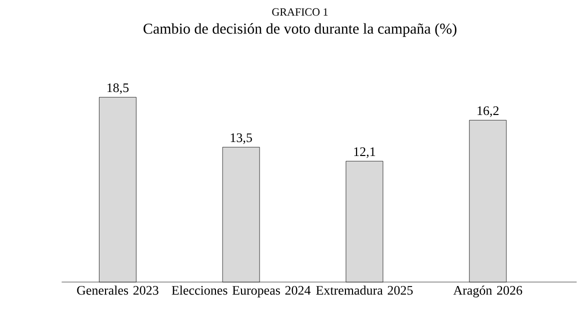  I want to click on chart-subtitle: Cambio de decisión de voto durante la campaña (%), so click(300, 30).